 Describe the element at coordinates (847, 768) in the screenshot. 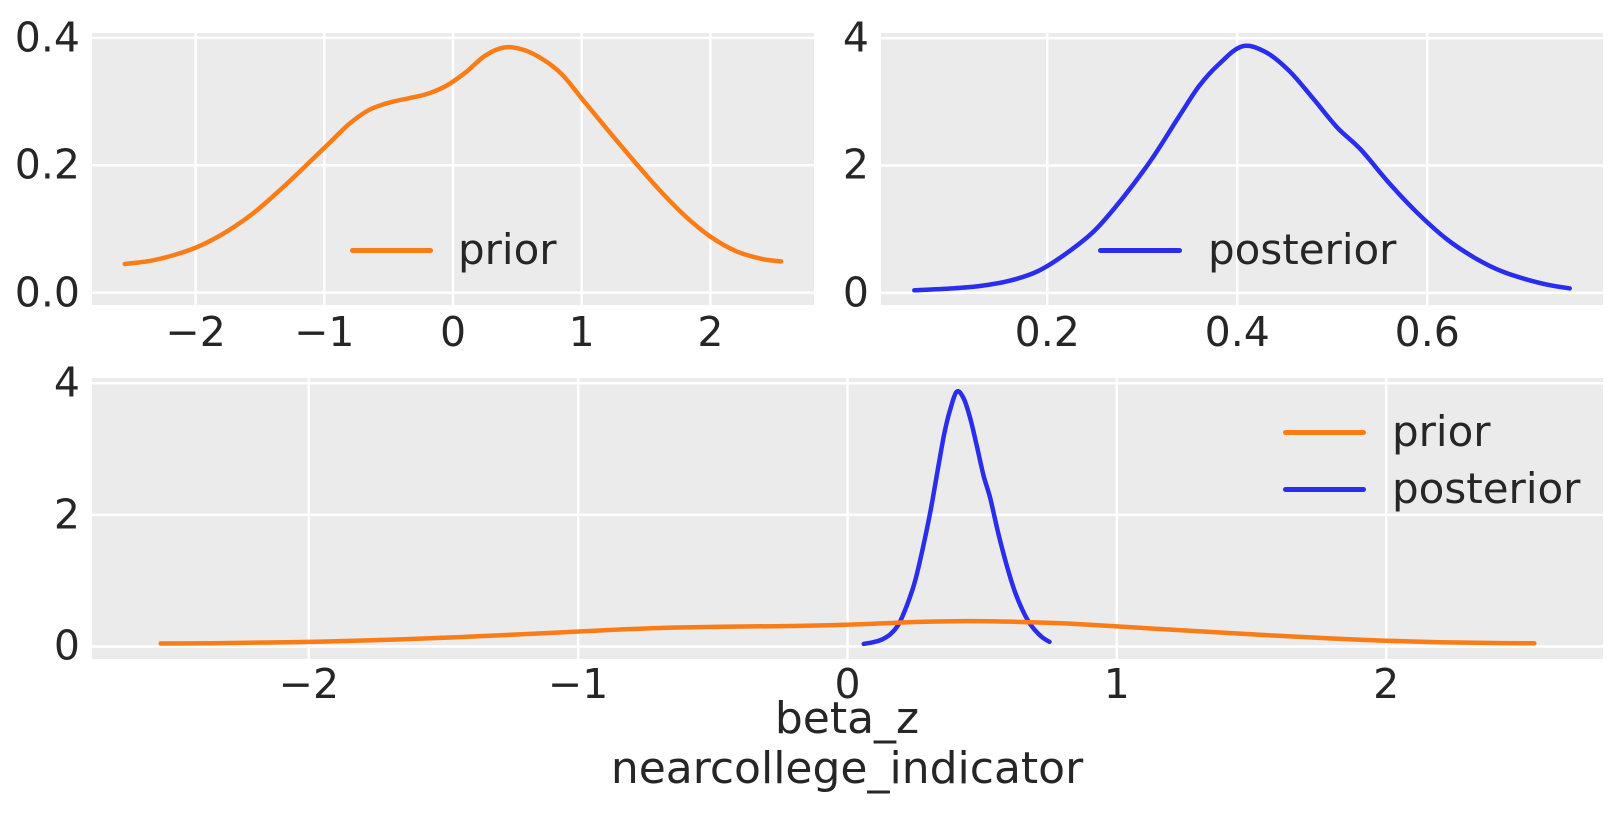

I see `x-axis-label-line2: nearcollege_indicator` at that location.